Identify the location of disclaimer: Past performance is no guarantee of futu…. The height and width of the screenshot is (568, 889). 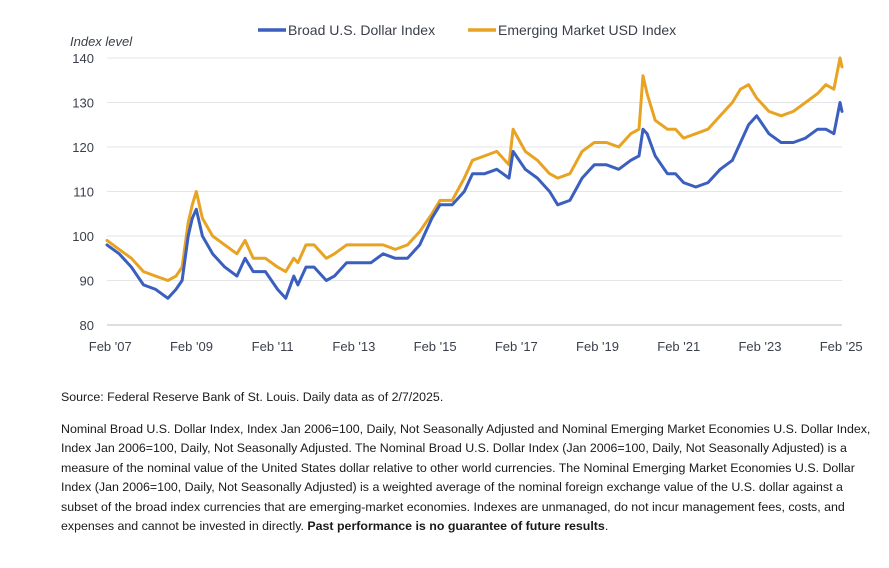
(456, 526).